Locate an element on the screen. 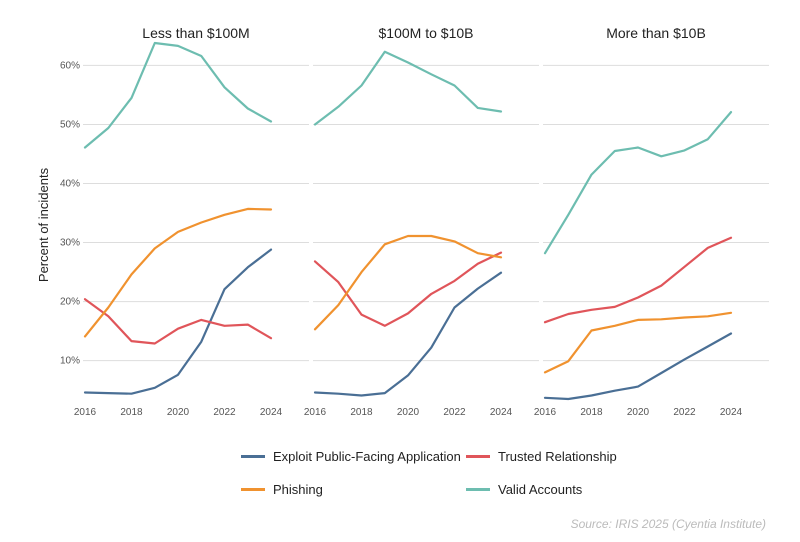 This screenshot has height=542, width=800. panel-title: Less than $100M is located at coordinates (195, 33).